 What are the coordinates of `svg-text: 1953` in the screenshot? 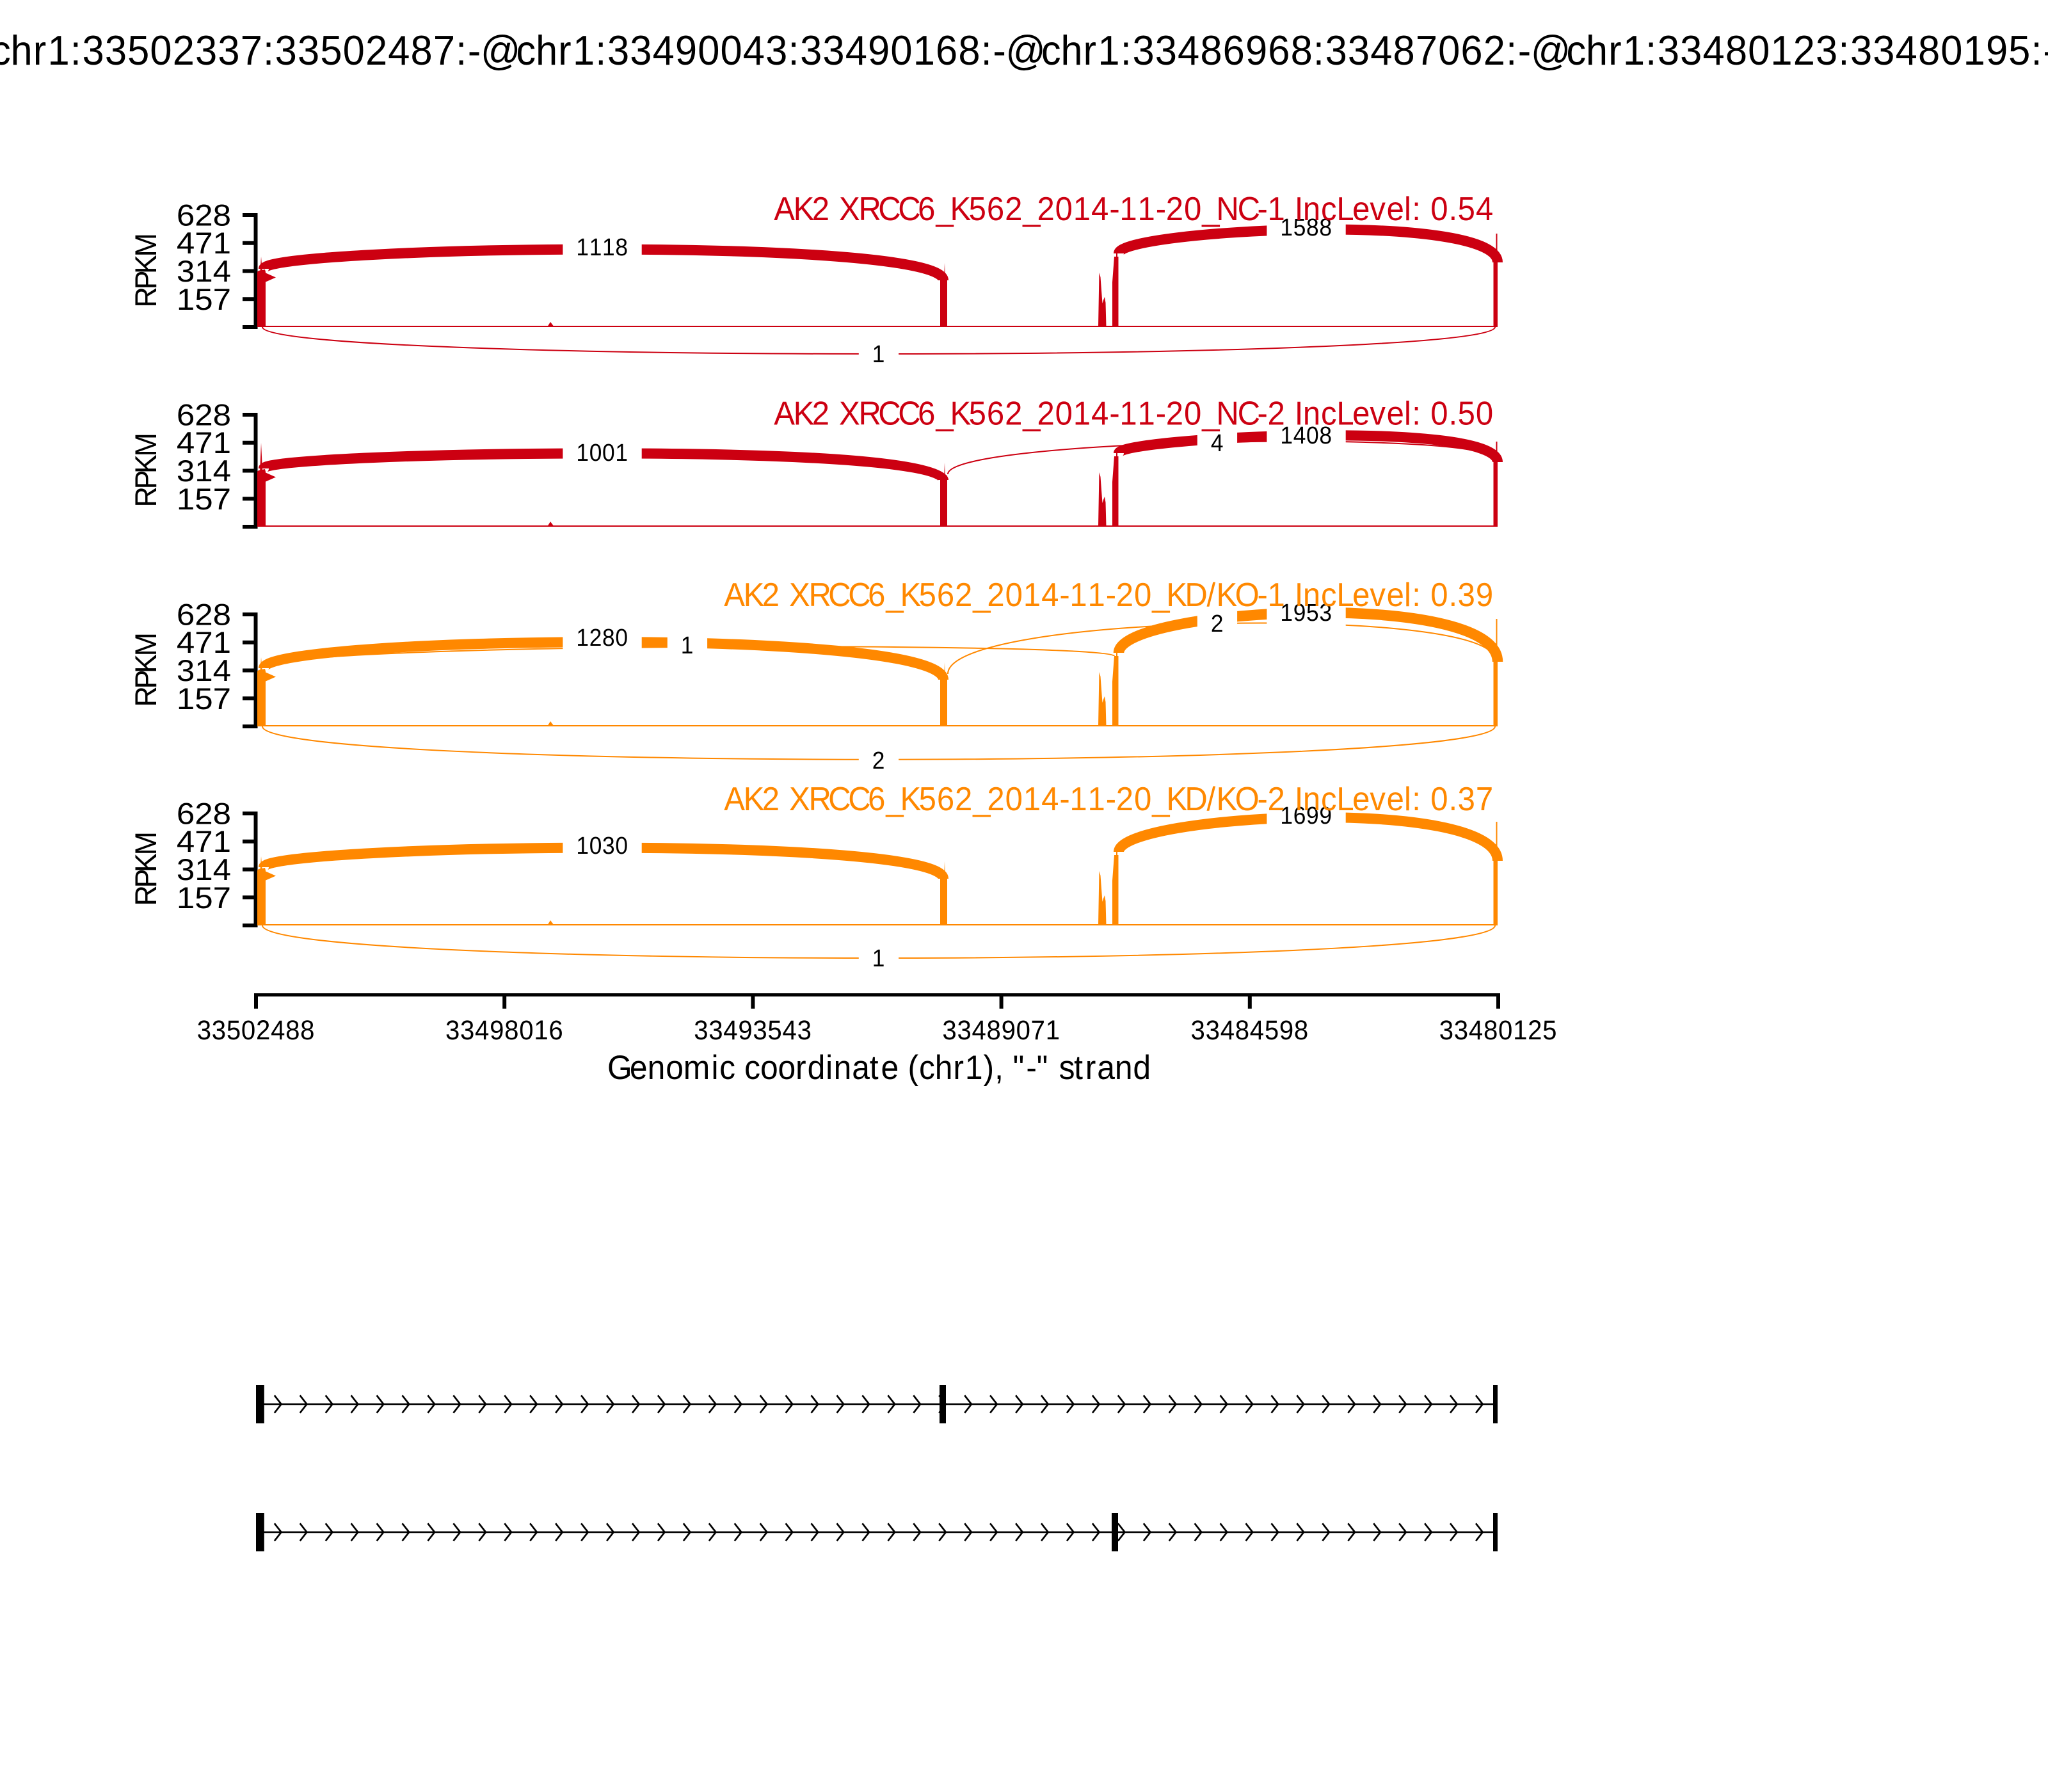 It's located at (1306, 612).